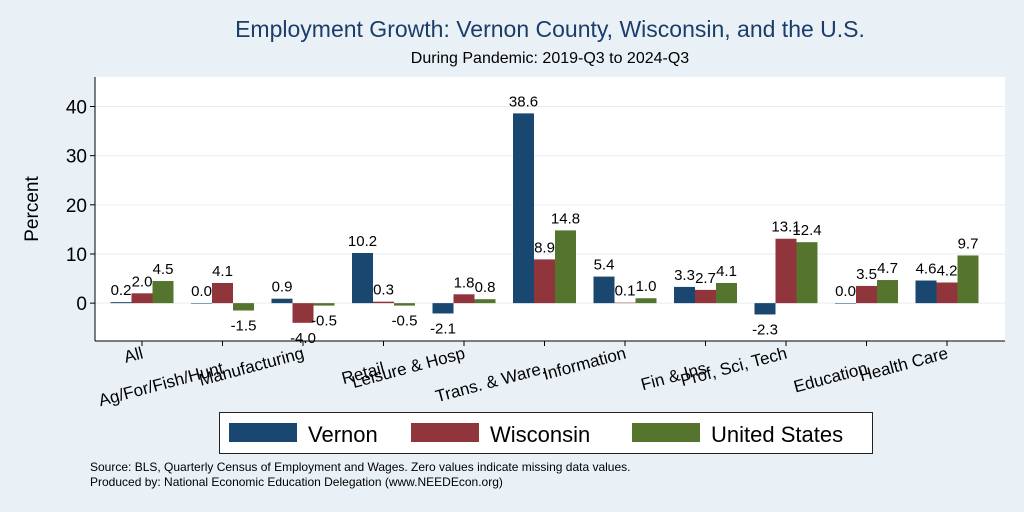 The image size is (1024, 512). What do you see at coordinates (121, 290) in the screenshot?
I see `data-label: 0.2` at bounding box center [121, 290].